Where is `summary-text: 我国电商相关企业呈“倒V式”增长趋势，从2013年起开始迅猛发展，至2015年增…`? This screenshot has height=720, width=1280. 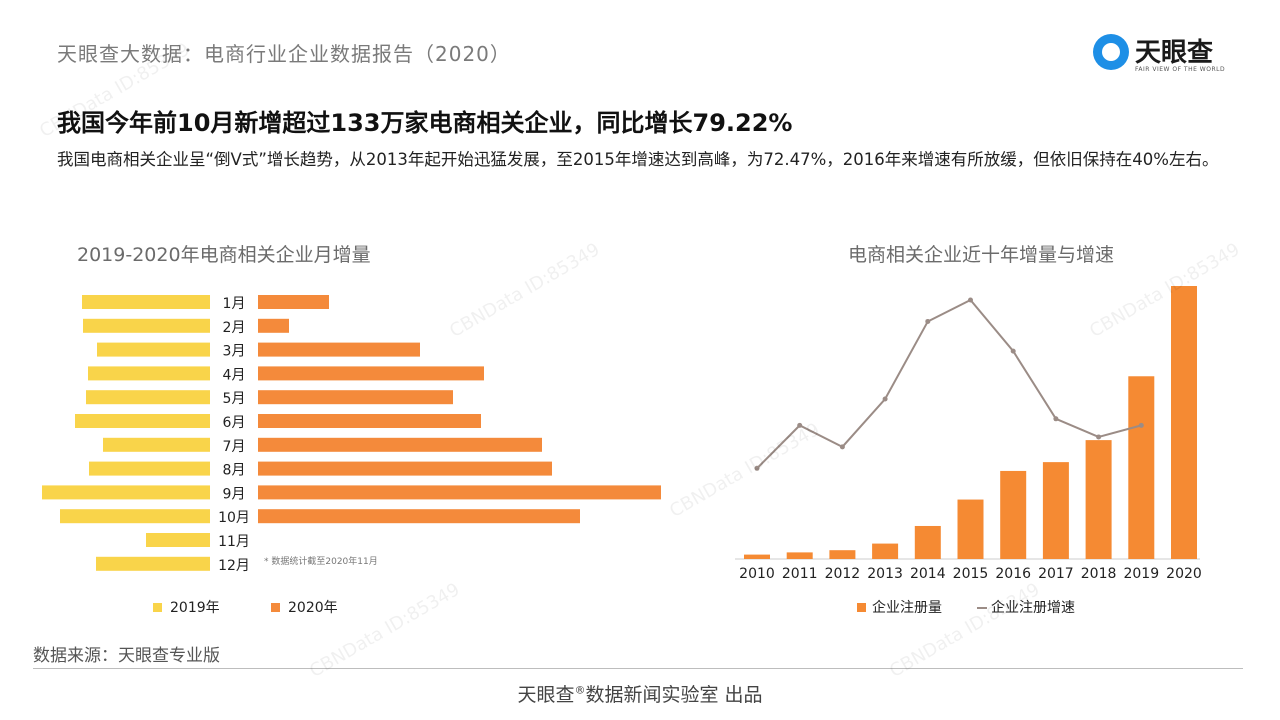 summary-text: 我国电商相关企业呈“倒V式”增长趋势，从2013年起开始迅猛发展，至2015年增… is located at coordinates (638, 159).